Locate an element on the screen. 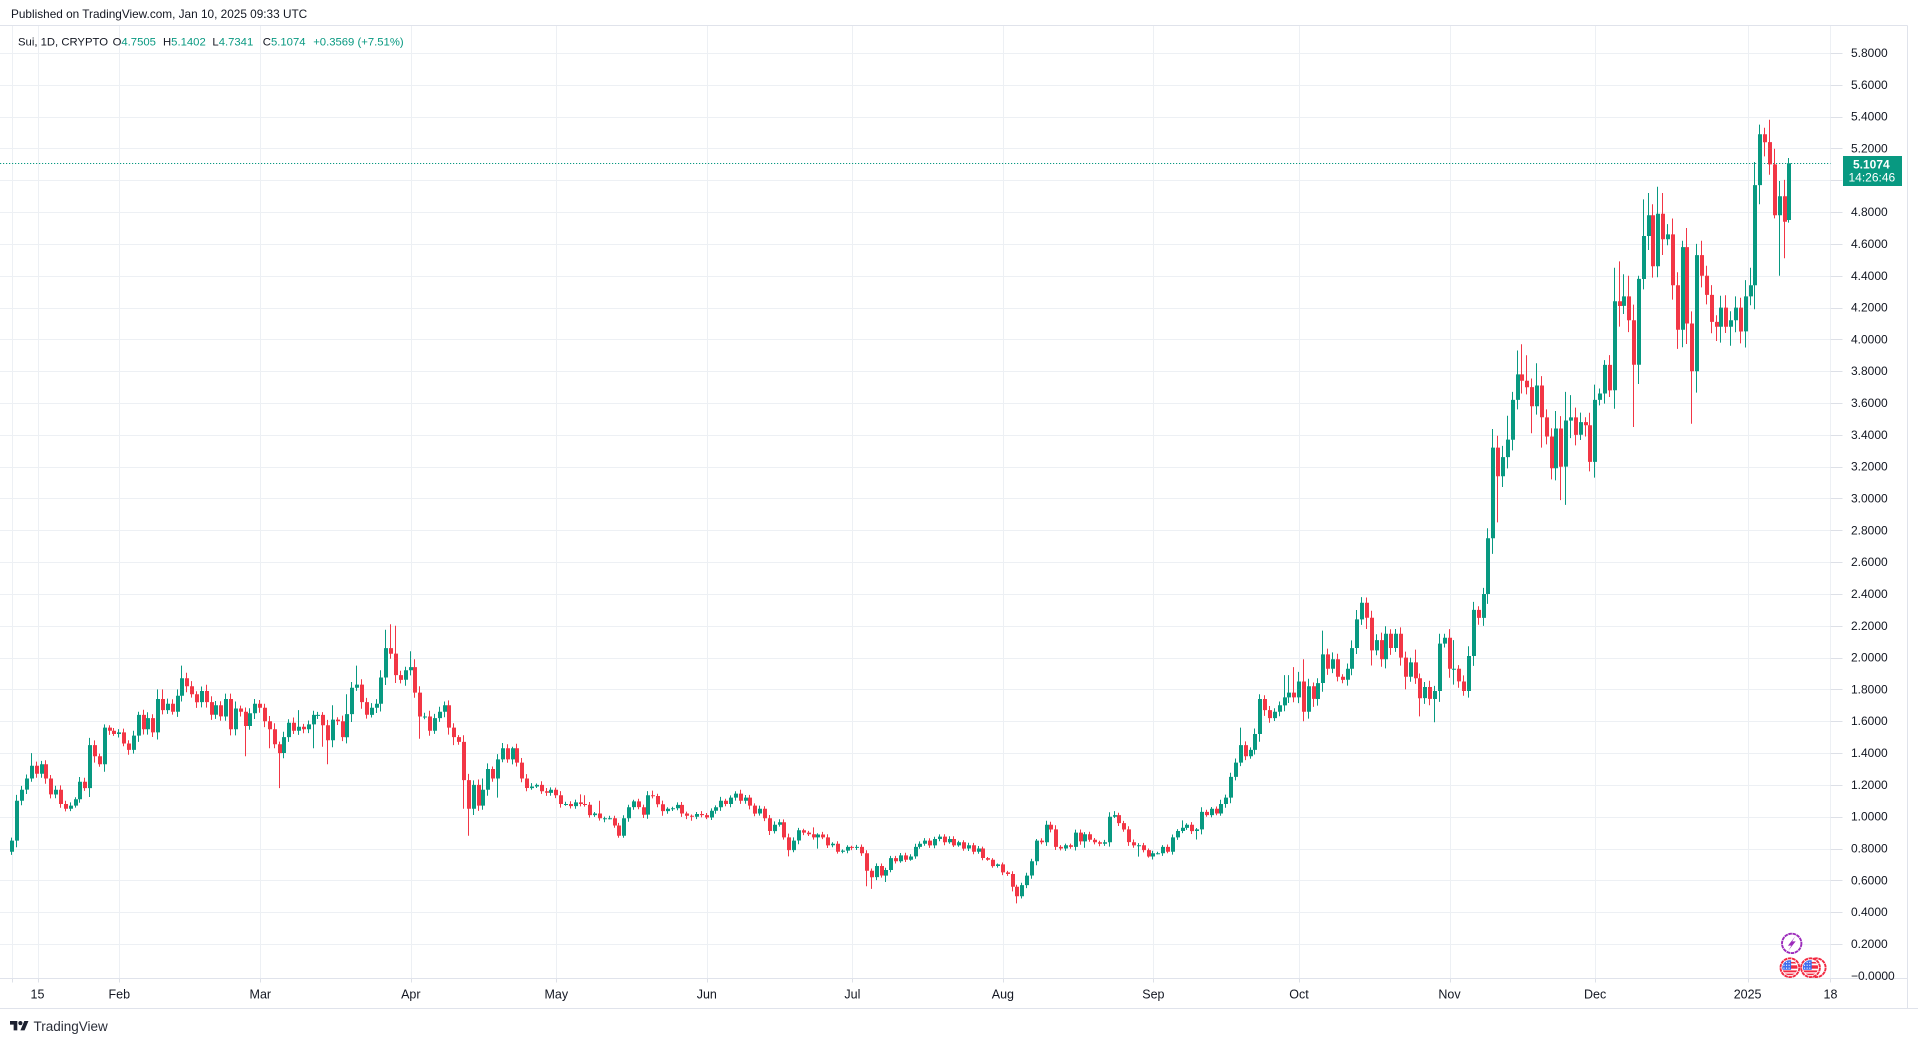  svg-text: 5.1074 is located at coordinates (1871, 165).